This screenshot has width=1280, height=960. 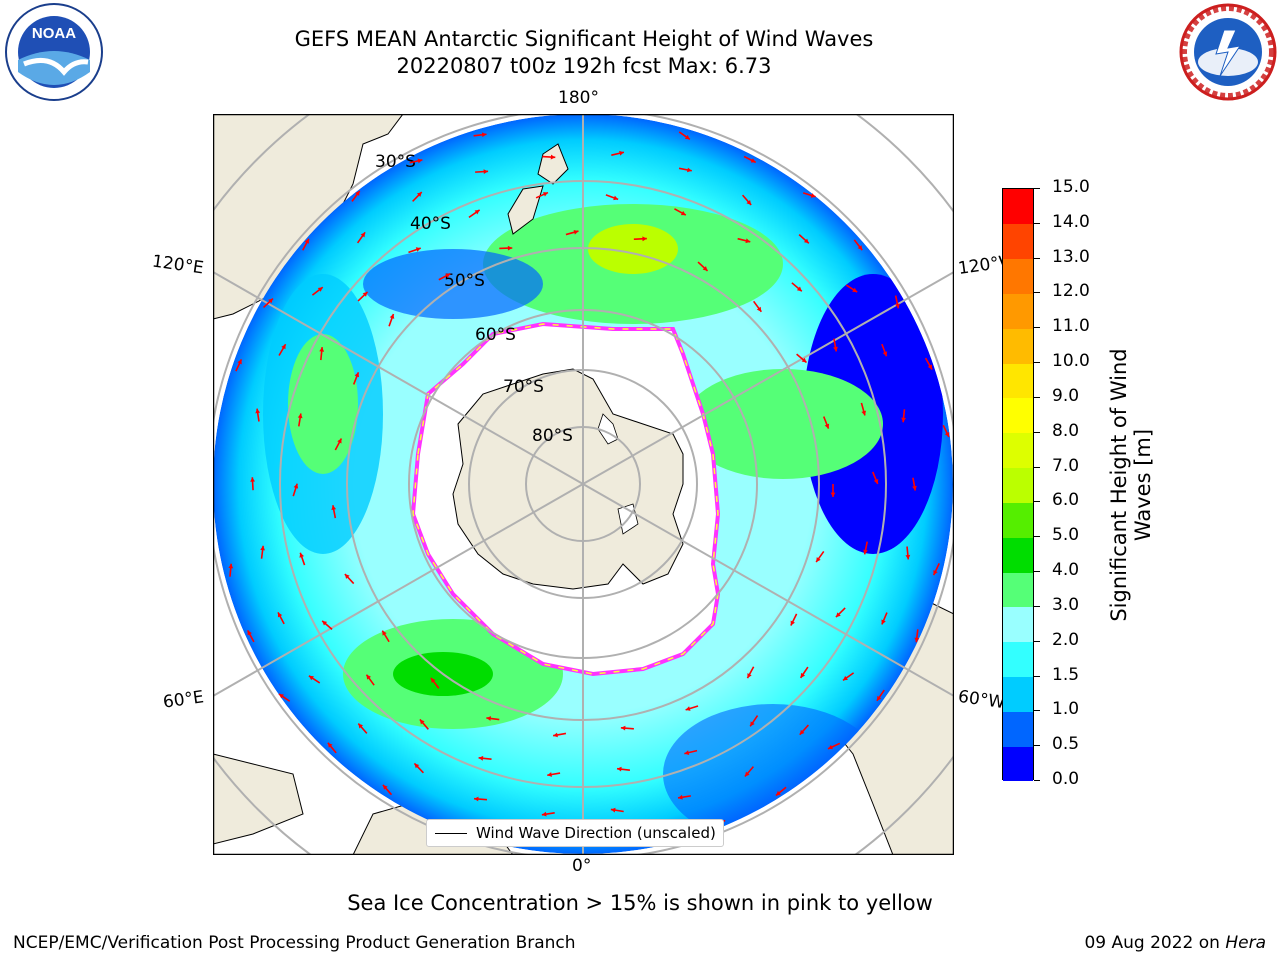 What do you see at coordinates (1066, 465) in the screenshot?
I see `colorbar-tick-label: 7.0` at bounding box center [1066, 465].